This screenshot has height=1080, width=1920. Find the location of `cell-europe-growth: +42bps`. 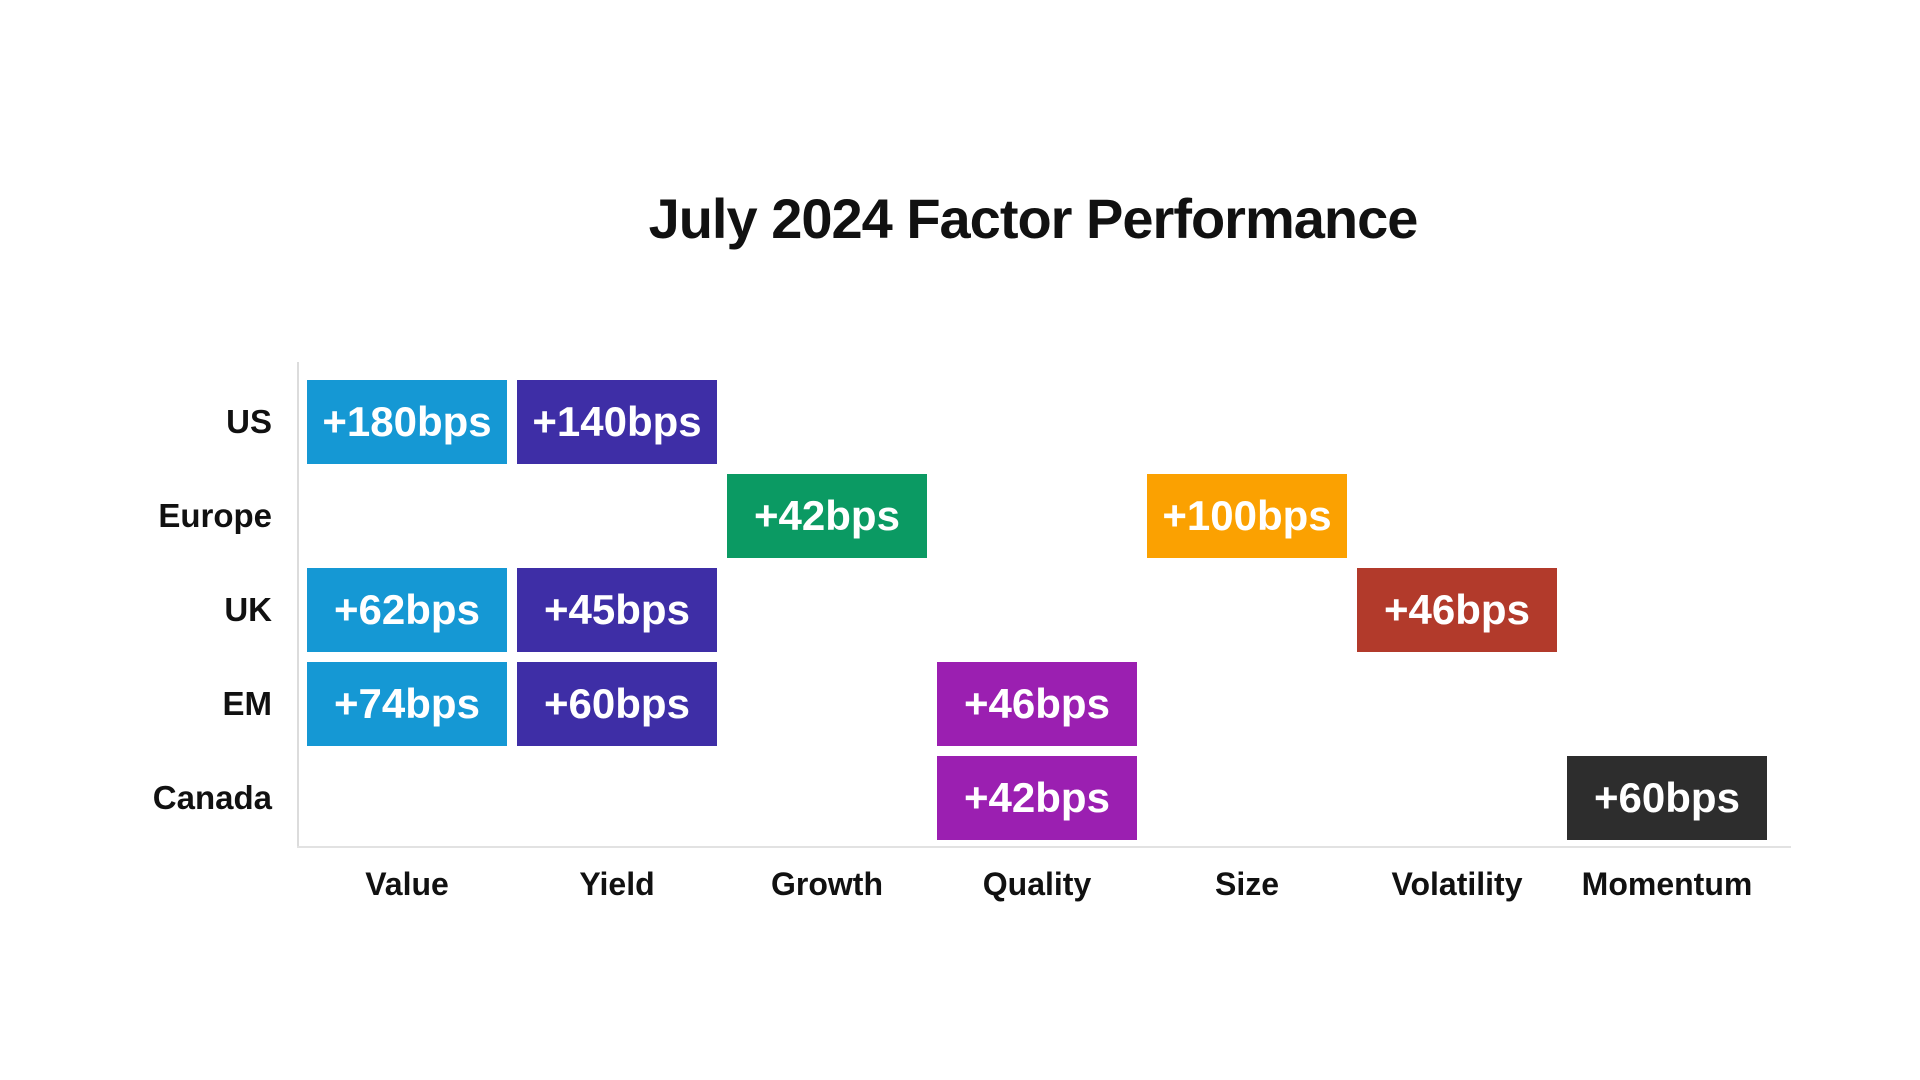

cell-europe-growth: +42bps is located at coordinates (827, 516).